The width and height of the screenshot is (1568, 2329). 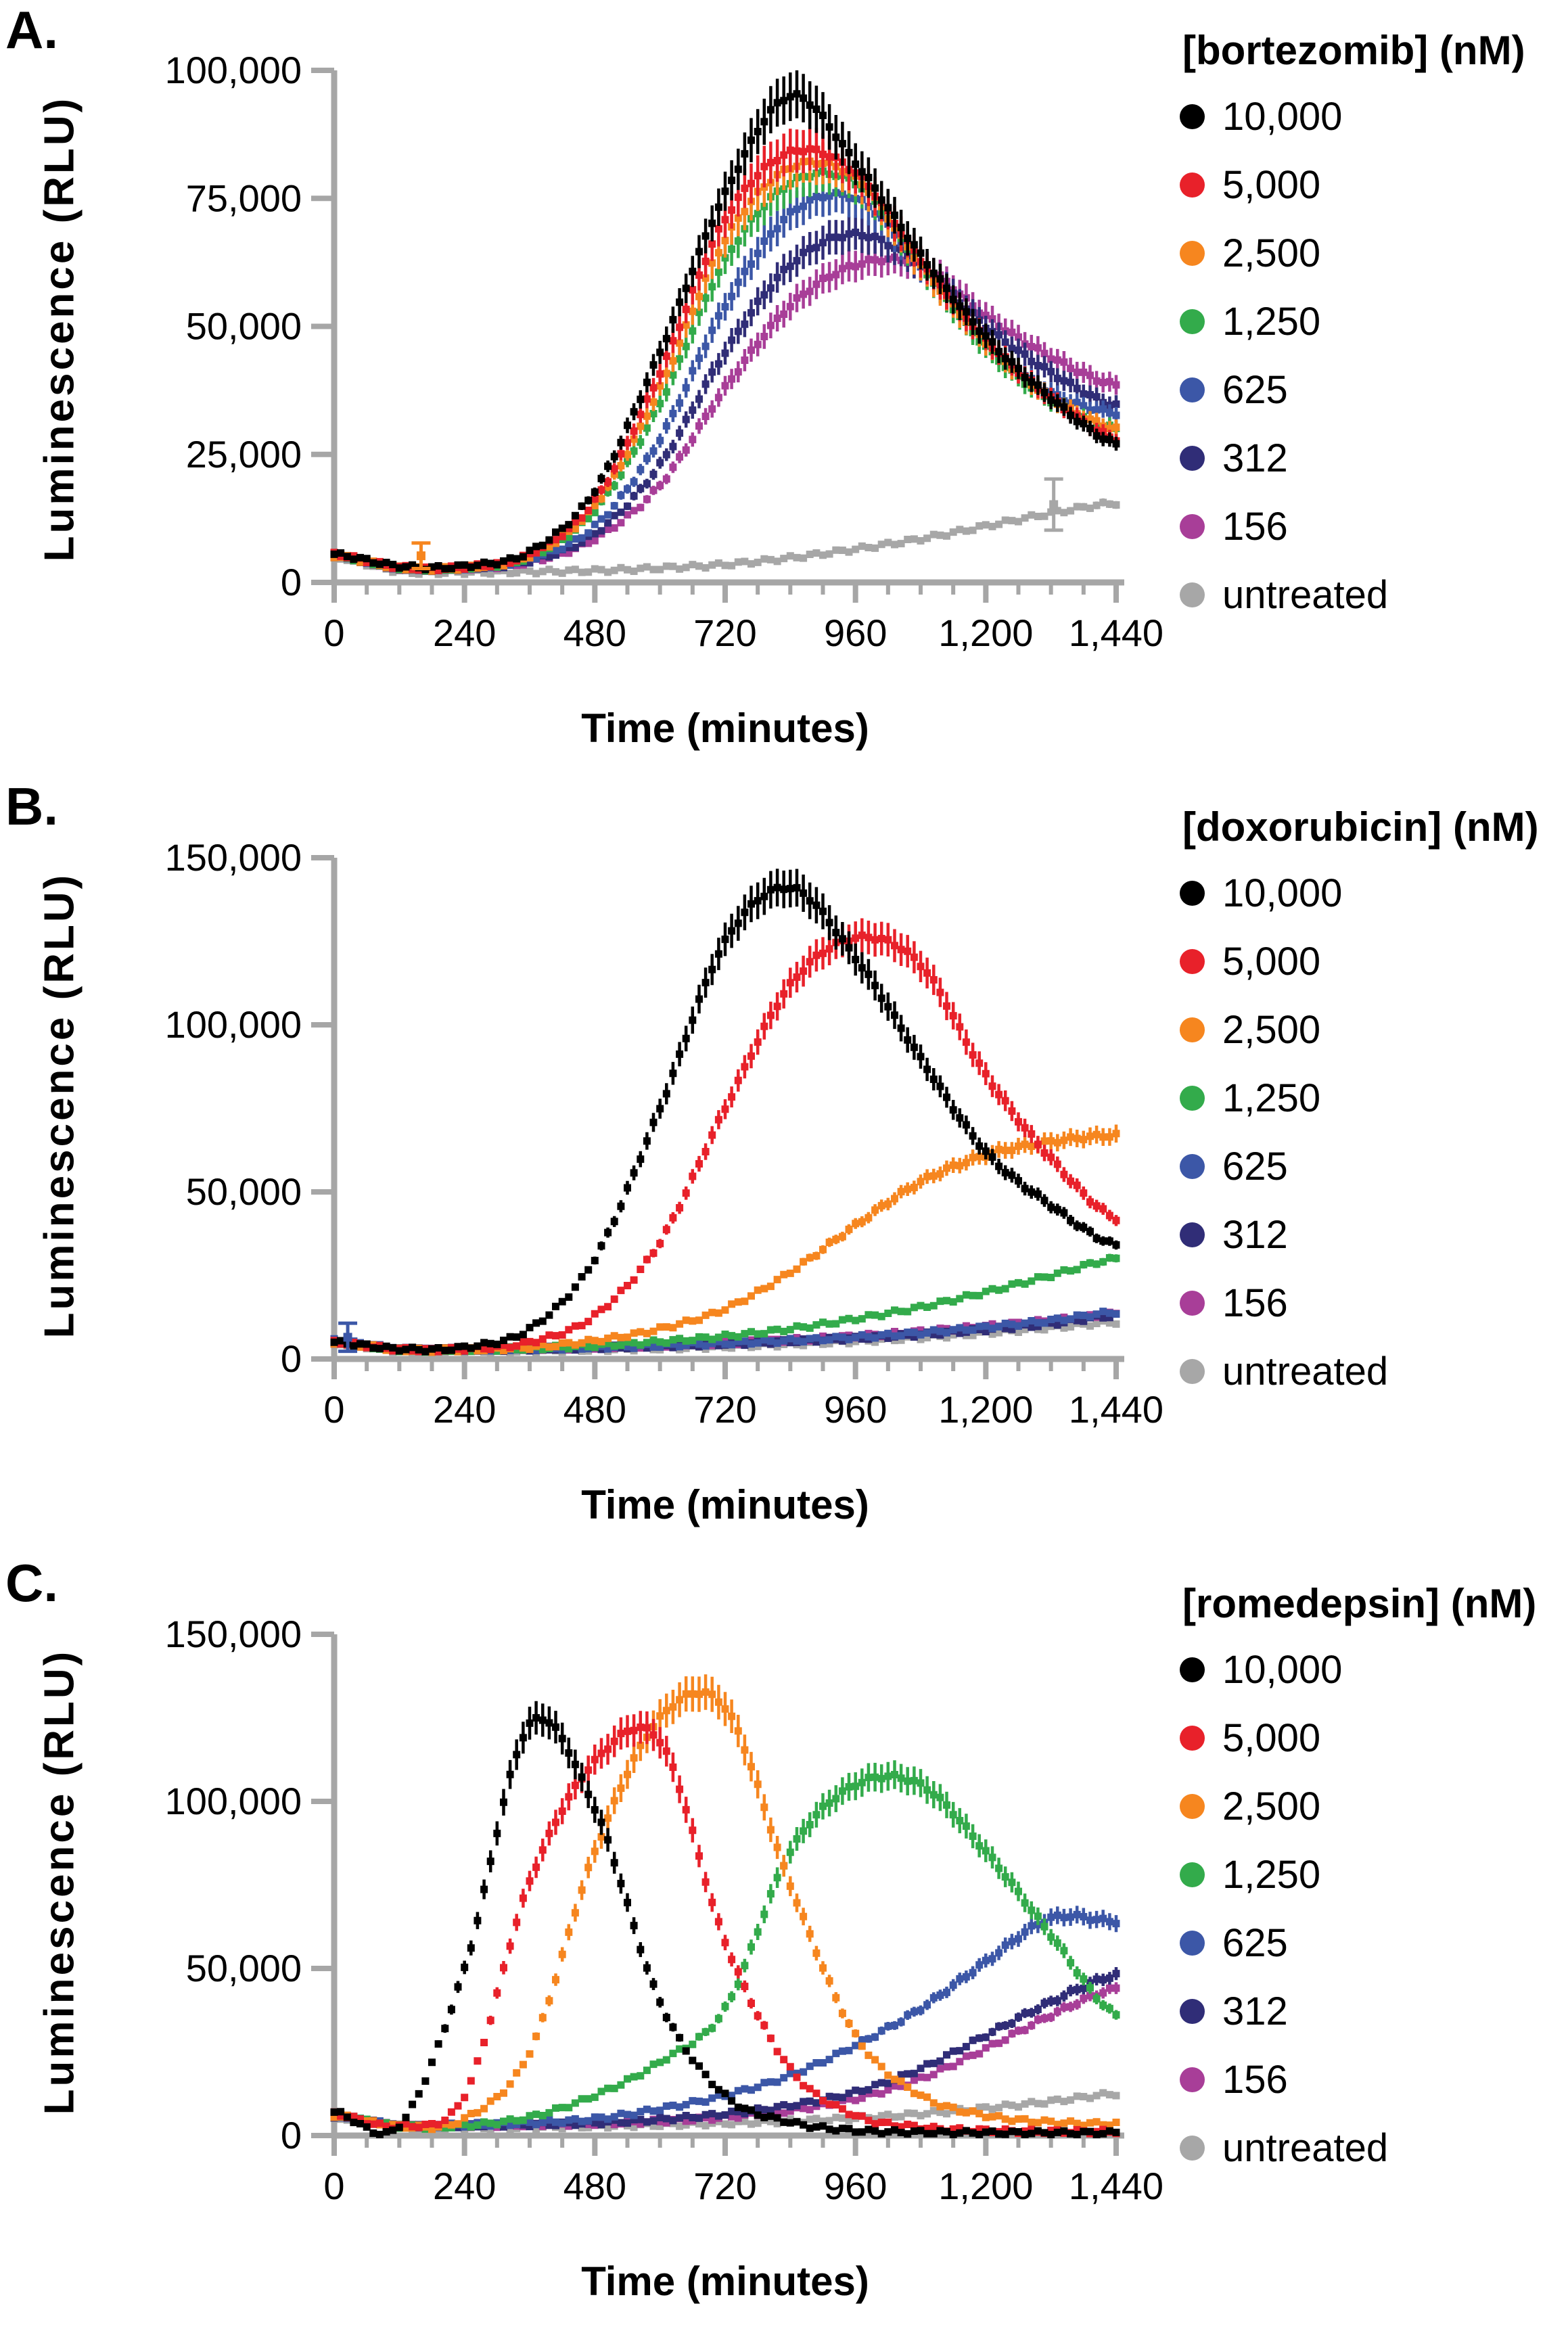 I want to click on panel-label-c: C., so click(x=31, y=1583).